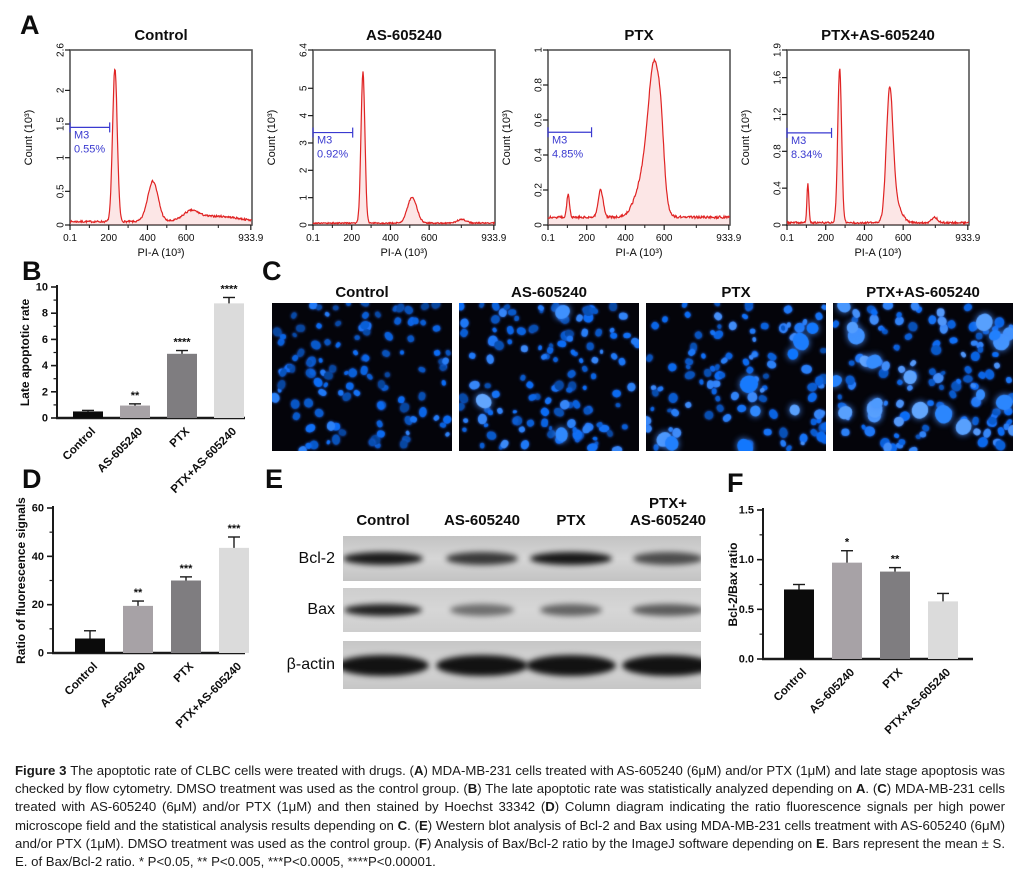 Image resolution: width=1019 pixels, height=880 pixels. What do you see at coordinates (390, 238) in the screenshot?
I see `x-tick-label: 400` at bounding box center [390, 238].